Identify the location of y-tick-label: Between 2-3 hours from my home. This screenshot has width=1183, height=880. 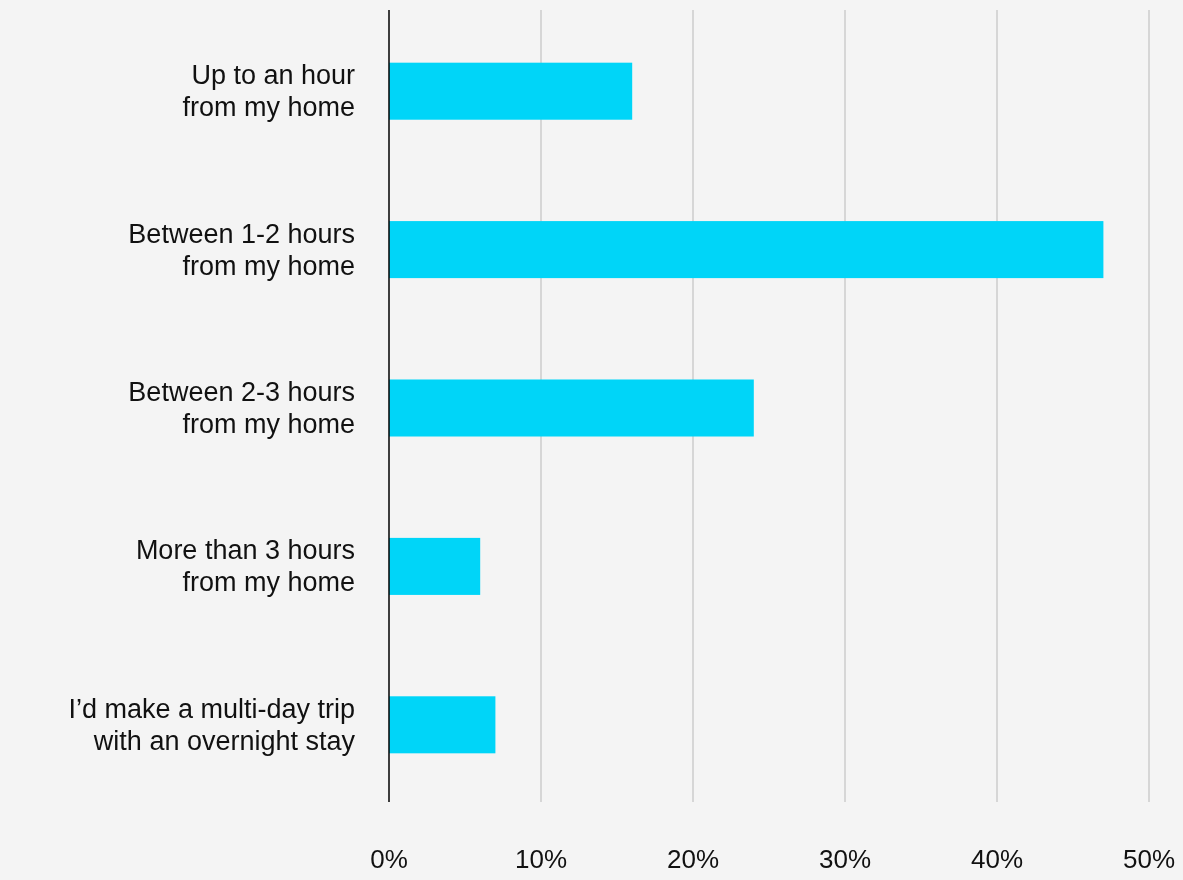
(241, 408).